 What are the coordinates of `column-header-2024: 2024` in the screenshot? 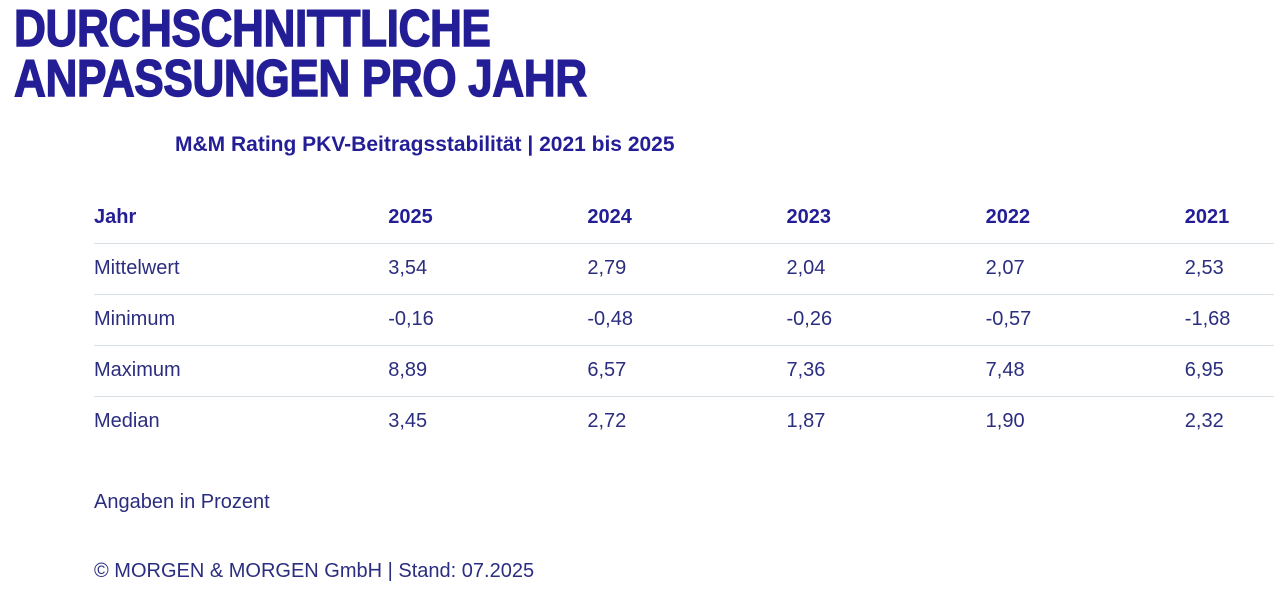 It's located at (687, 218).